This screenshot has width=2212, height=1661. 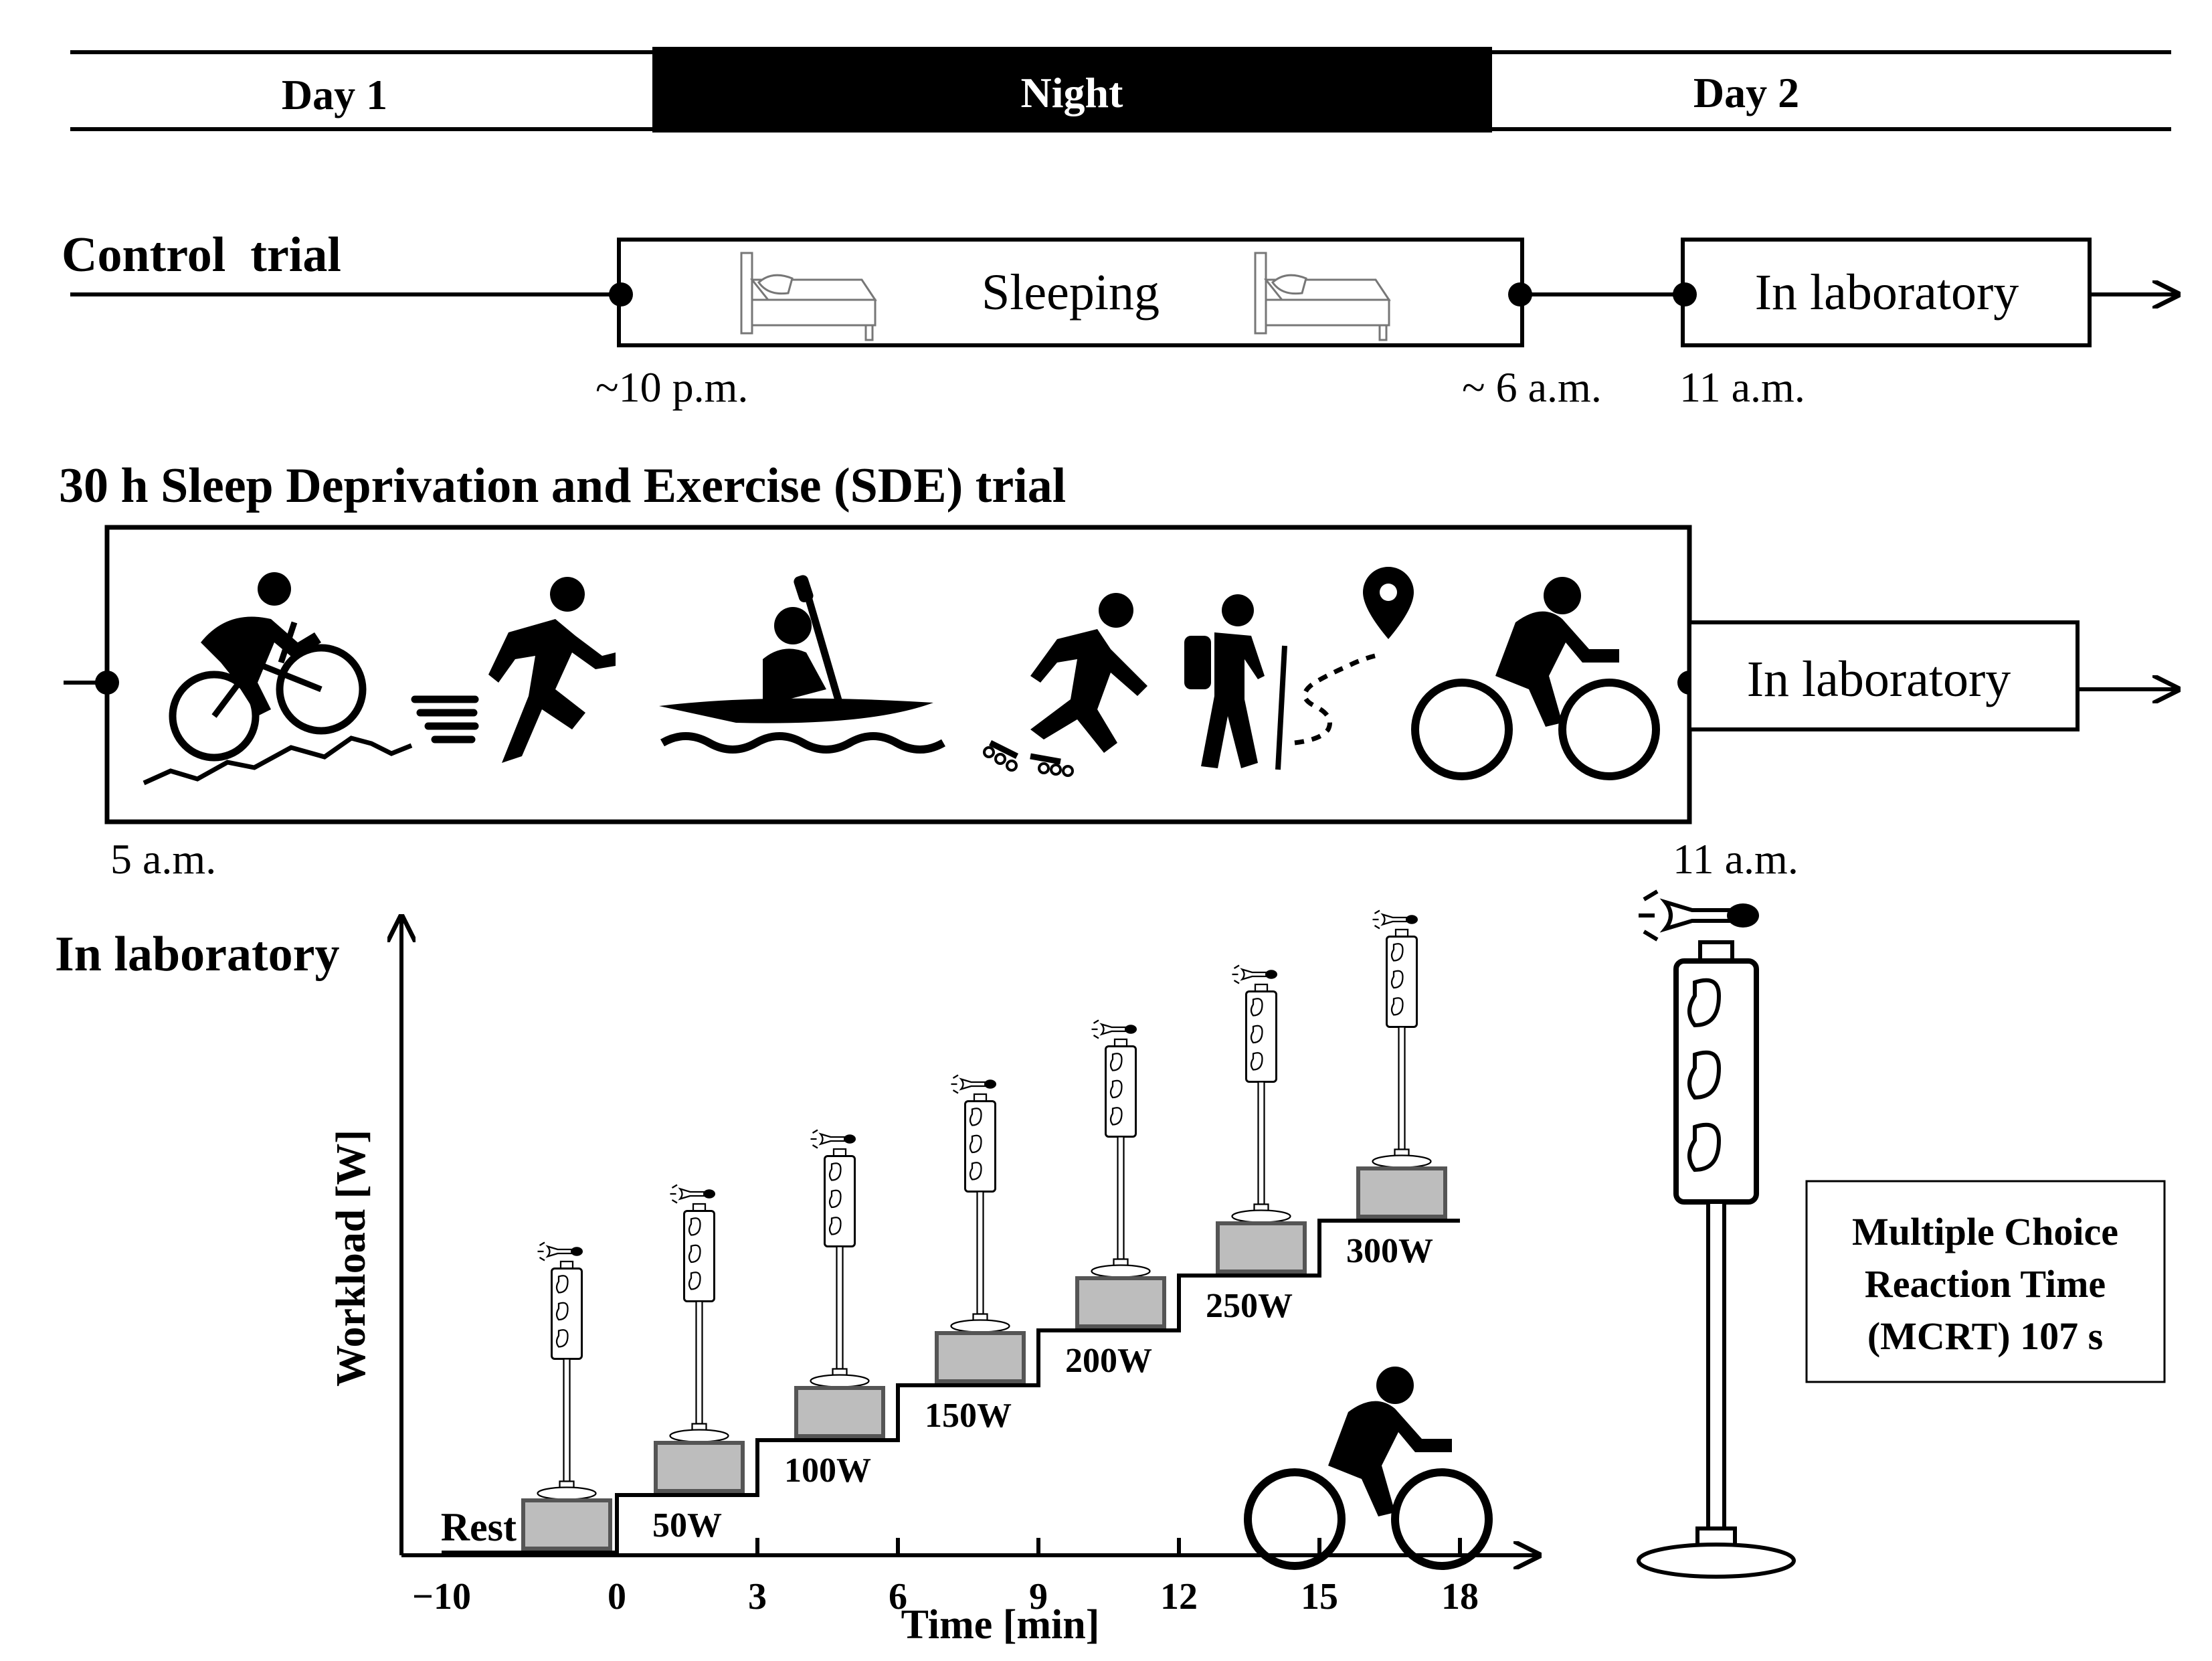 I want to click on step-label: 250W, so click(x=1249, y=1306).